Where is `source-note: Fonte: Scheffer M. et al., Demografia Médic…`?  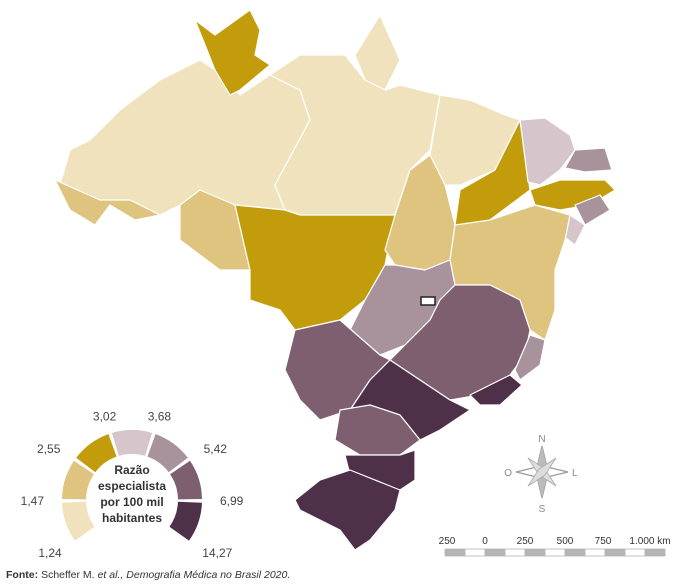 source-note: Fonte: Scheffer M. et al., Demografia Médic… is located at coordinates (148, 575).